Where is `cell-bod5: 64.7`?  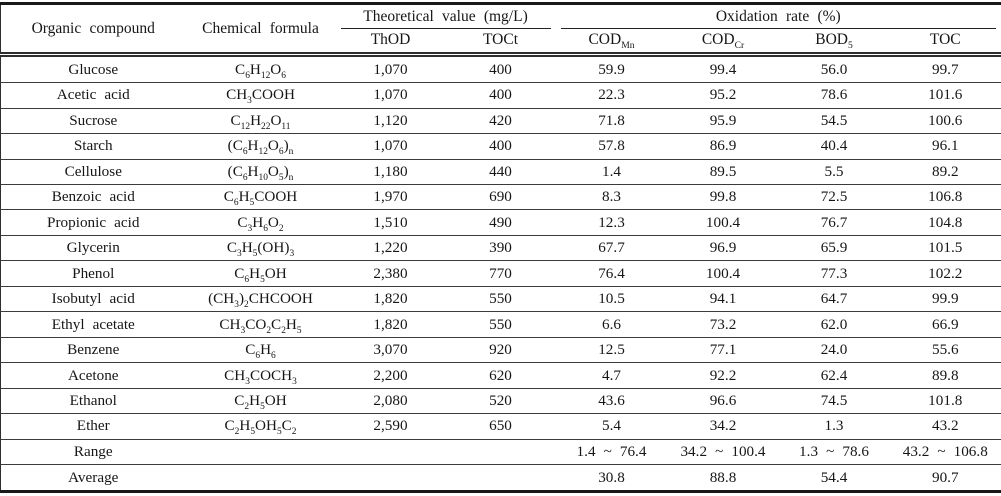
cell-bod5: 64.7 is located at coordinates (834, 298).